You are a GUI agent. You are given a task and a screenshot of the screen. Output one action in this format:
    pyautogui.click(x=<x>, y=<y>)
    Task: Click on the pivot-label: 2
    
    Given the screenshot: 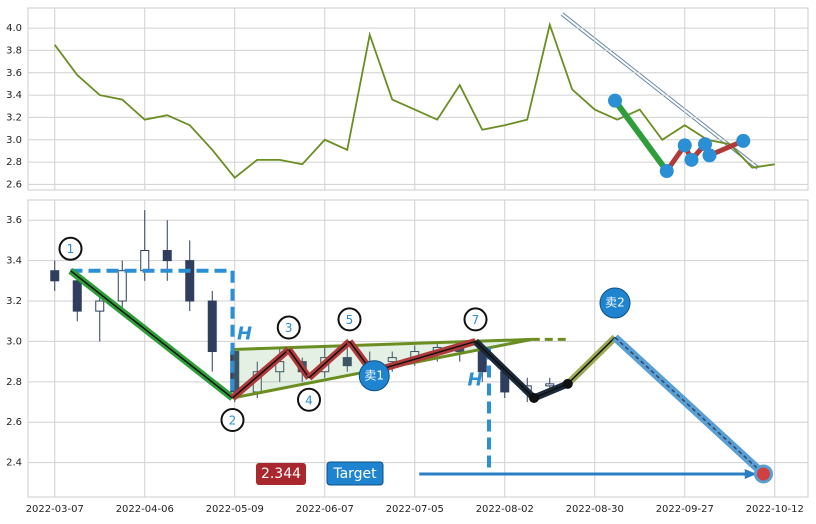 What is the action you would take?
    pyautogui.click(x=233, y=421)
    